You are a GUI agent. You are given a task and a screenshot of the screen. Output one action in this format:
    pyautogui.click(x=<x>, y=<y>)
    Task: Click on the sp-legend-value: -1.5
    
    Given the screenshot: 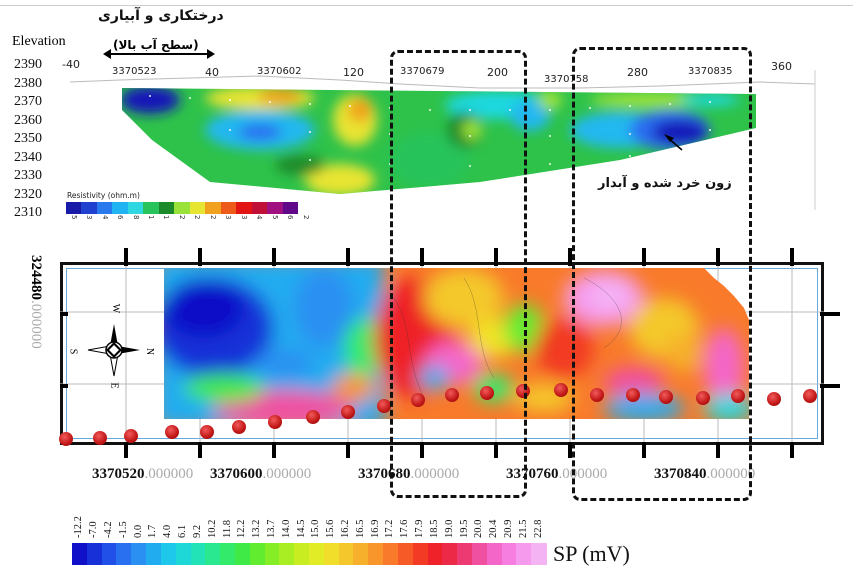 What is the action you would take?
    pyautogui.click(x=123, y=529)
    